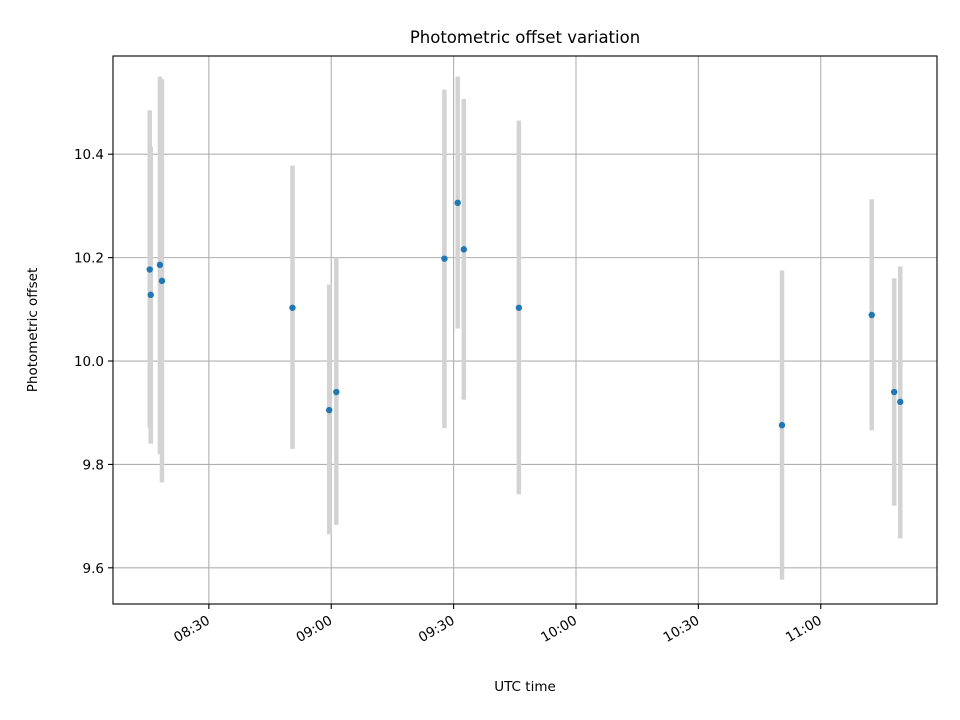  What do you see at coordinates (33, 330) in the screenshot?
I see `y-axis-label: Photometric offset` at bounding box center [33, 330].